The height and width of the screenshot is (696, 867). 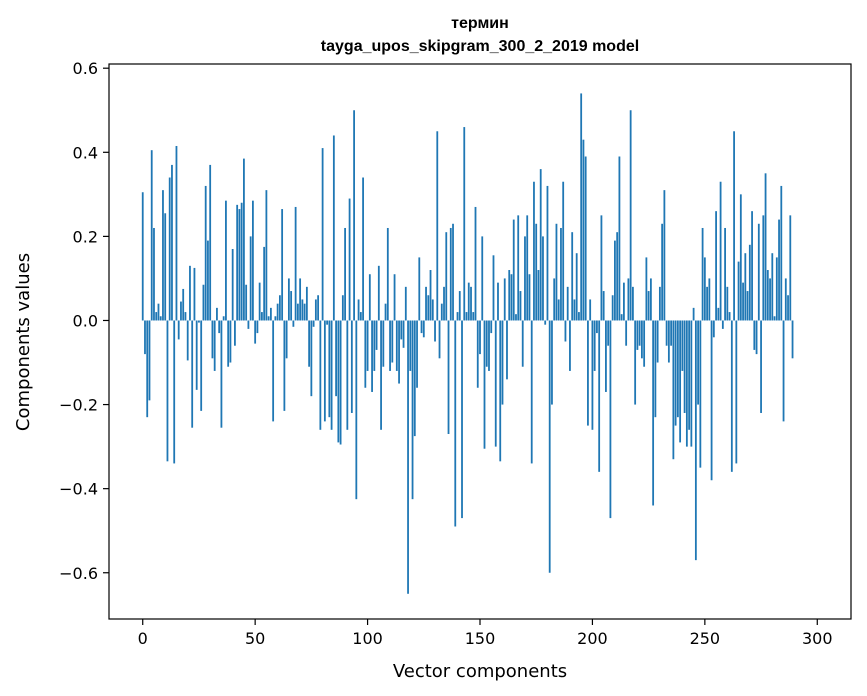 I want to click on chart-subtitle: tayga_upos_skipgram_300_2_2019 model, so click(x=480, y=46).